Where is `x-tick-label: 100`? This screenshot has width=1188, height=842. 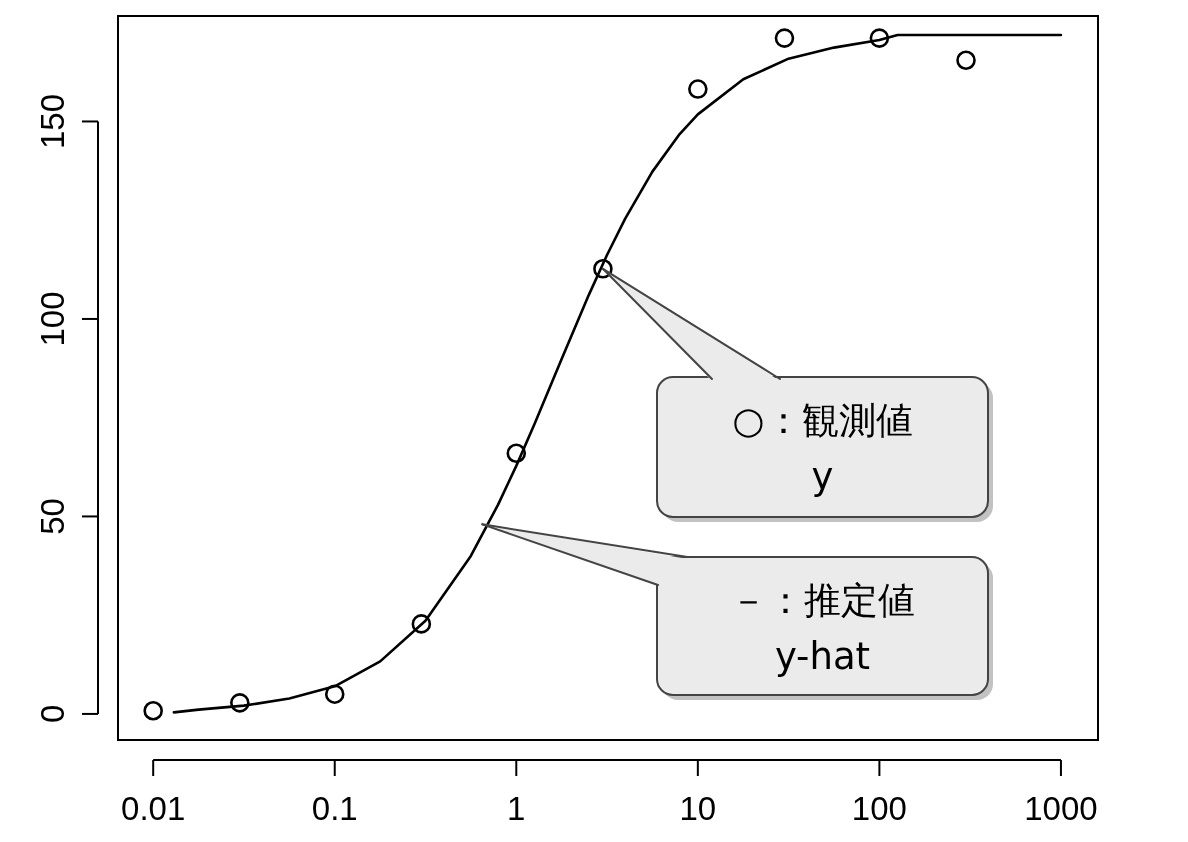 x-tick-label: 100 is located at coordinates (879, 808).